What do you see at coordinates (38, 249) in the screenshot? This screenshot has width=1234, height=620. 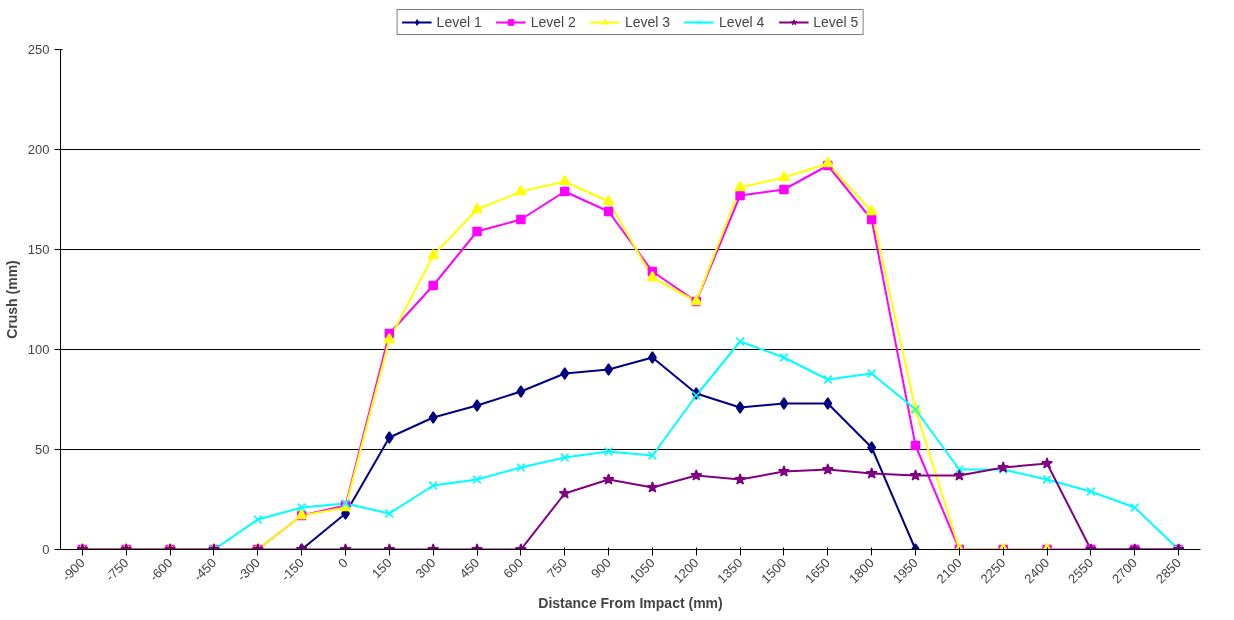 I see `y-tick-label: 150` at bounding box center [38, 249].